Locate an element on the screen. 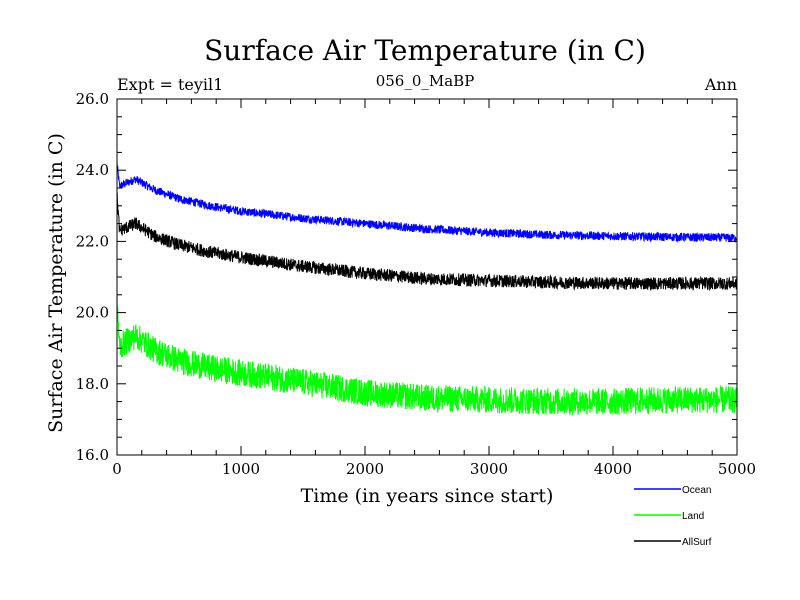 The width and height of the screenshot is (800, 600). legend: Ocean Land AllSurf is located at coordinates (673, 516).